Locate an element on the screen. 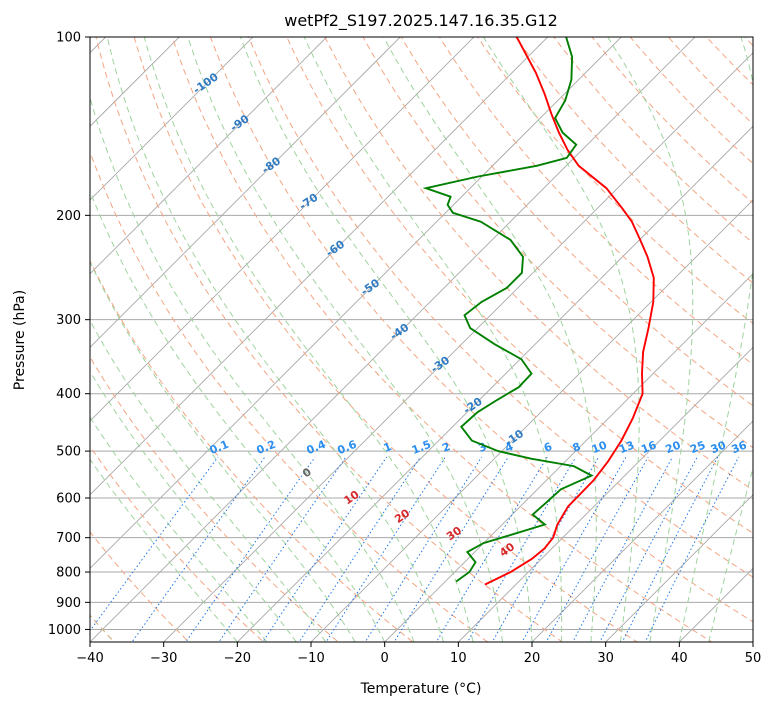 This screenshot has height=708, width=775. y-tick-label: 600 is located at coordinates (68, 499).